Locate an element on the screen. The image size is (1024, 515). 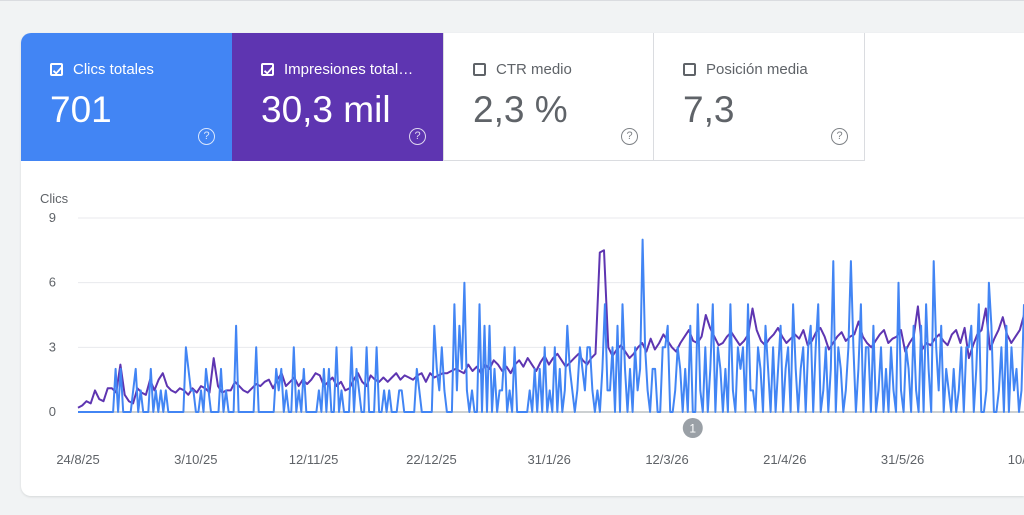
y-axis-label: Clics is located at coordinates (54, 198).